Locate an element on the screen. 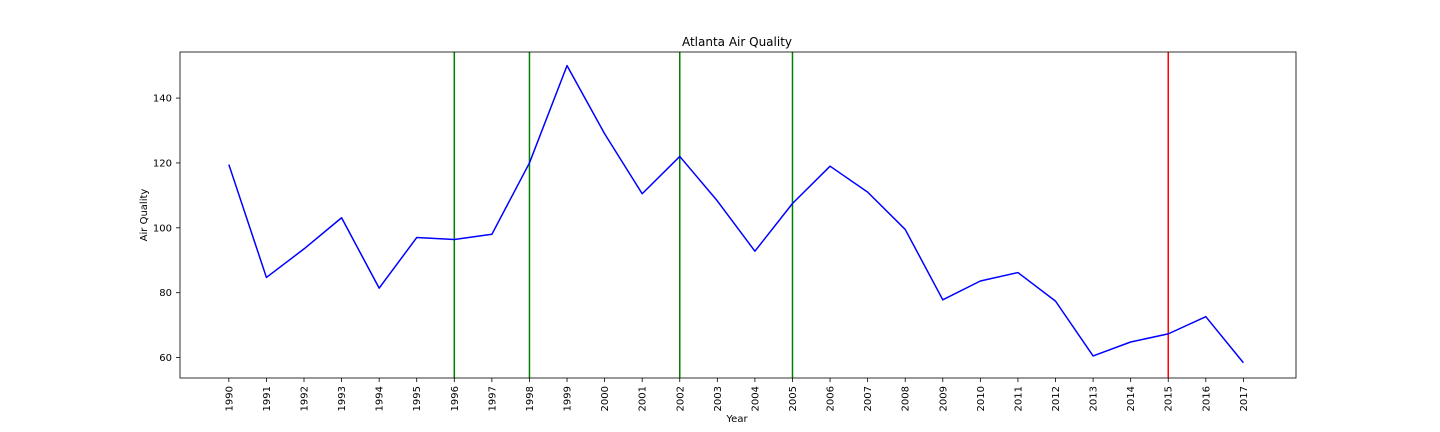  x-tick-label: 2004 is located at coordinates (755, 398).